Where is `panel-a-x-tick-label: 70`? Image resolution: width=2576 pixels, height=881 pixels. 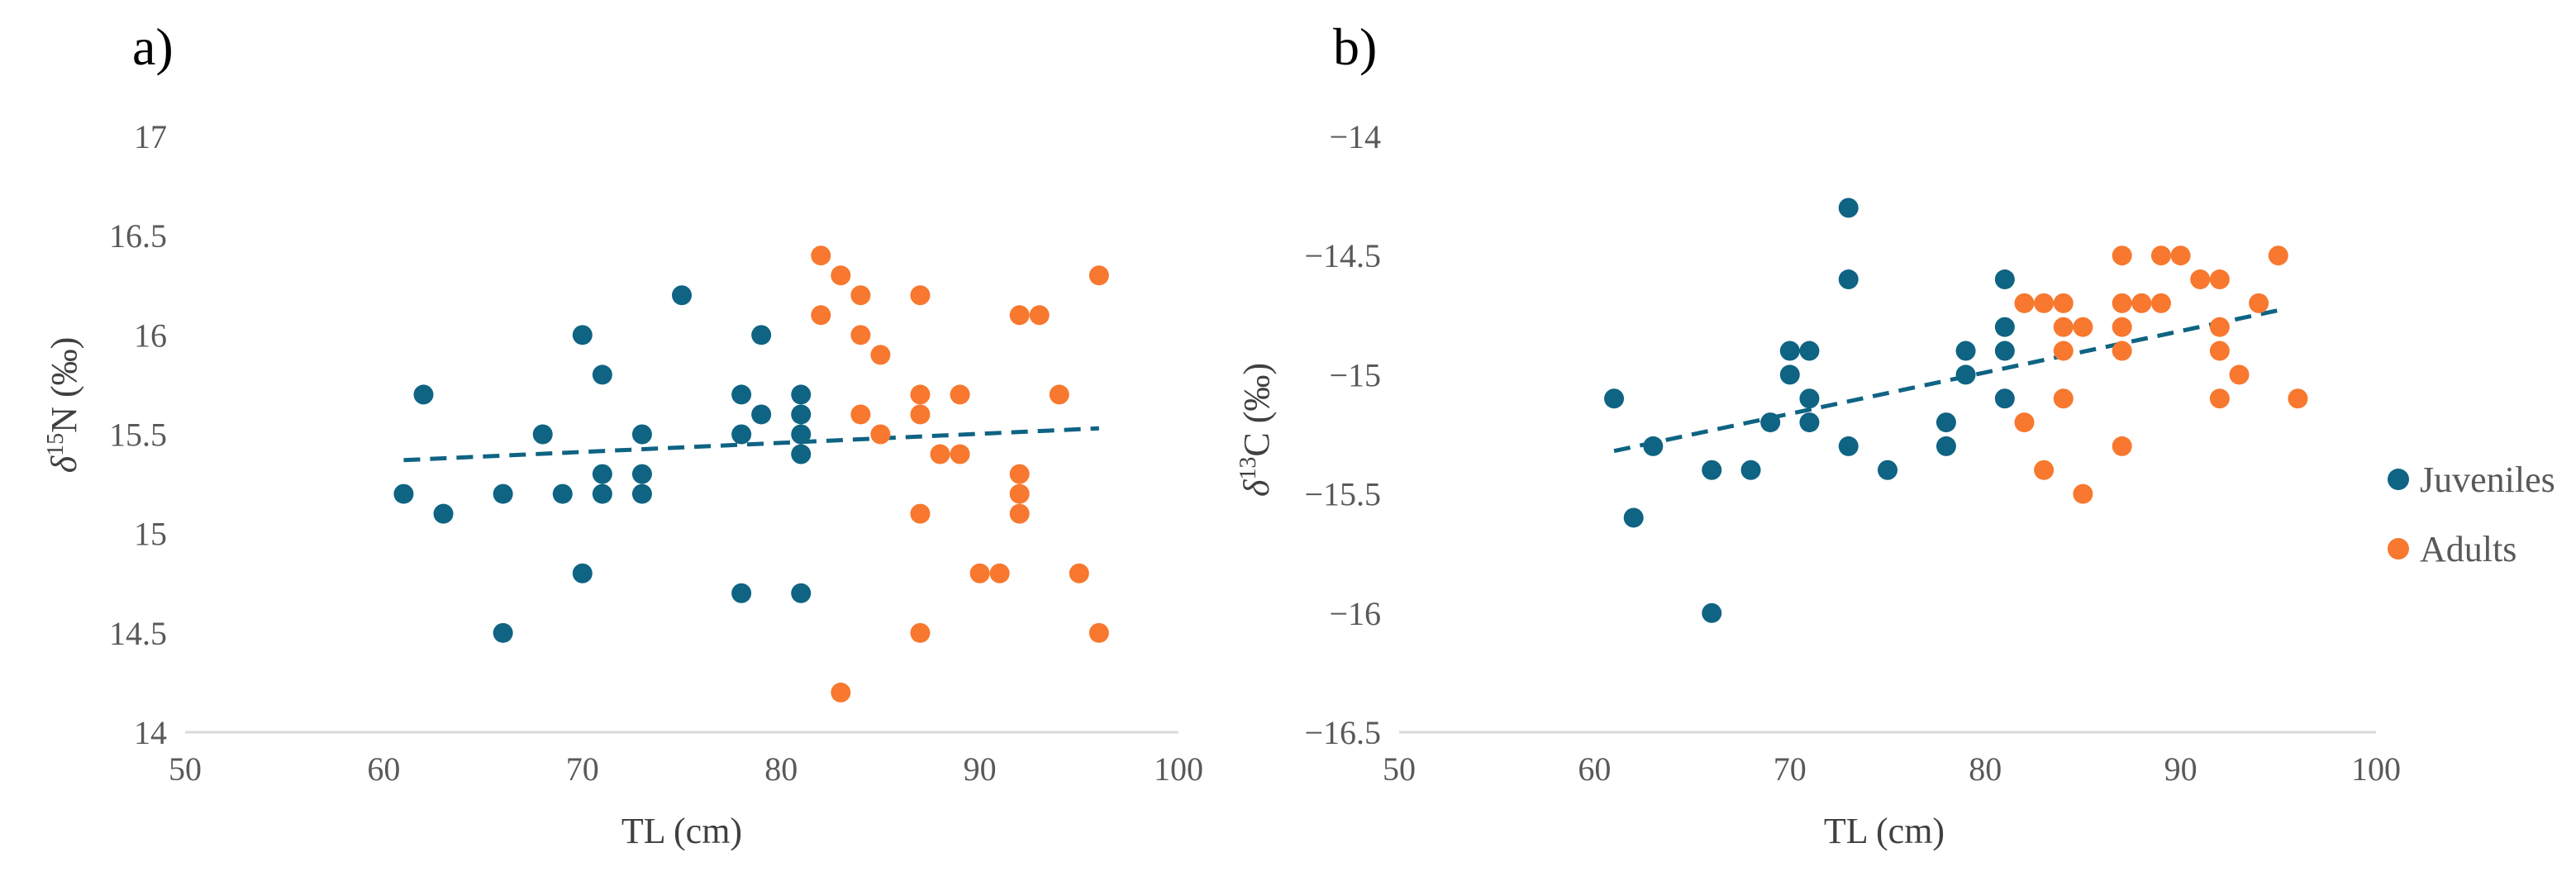 panel-a-x-tick-label: 70 is located at coordinates (582, 769).